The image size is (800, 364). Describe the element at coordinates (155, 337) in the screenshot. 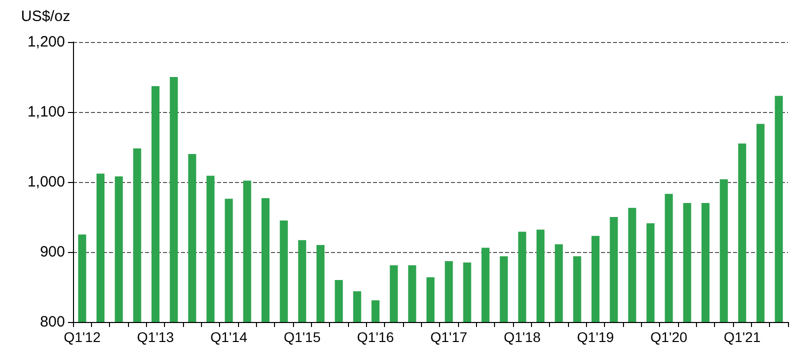

I see `x-tick-label: Q1'13` at that location.